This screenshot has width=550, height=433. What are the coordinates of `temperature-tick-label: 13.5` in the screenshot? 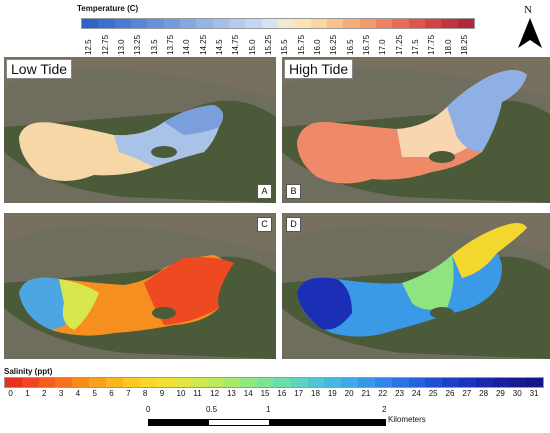 It's located at (154, 47).